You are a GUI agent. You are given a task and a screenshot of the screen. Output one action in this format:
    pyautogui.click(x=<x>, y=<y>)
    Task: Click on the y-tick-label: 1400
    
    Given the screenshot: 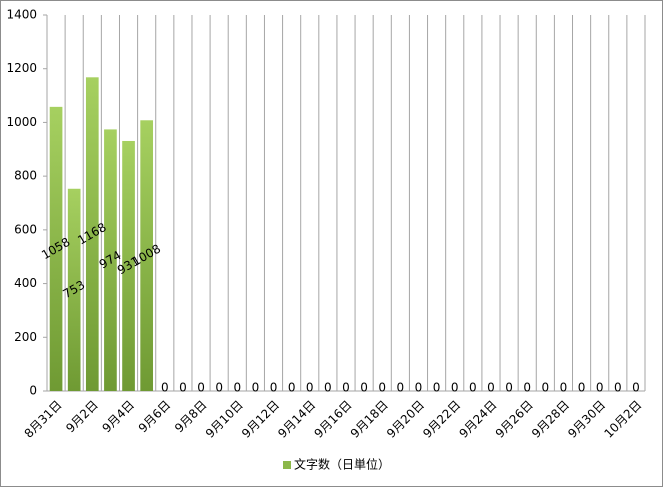 What is the action you would take?
    pyautogui.click(x=21, y=15)
    